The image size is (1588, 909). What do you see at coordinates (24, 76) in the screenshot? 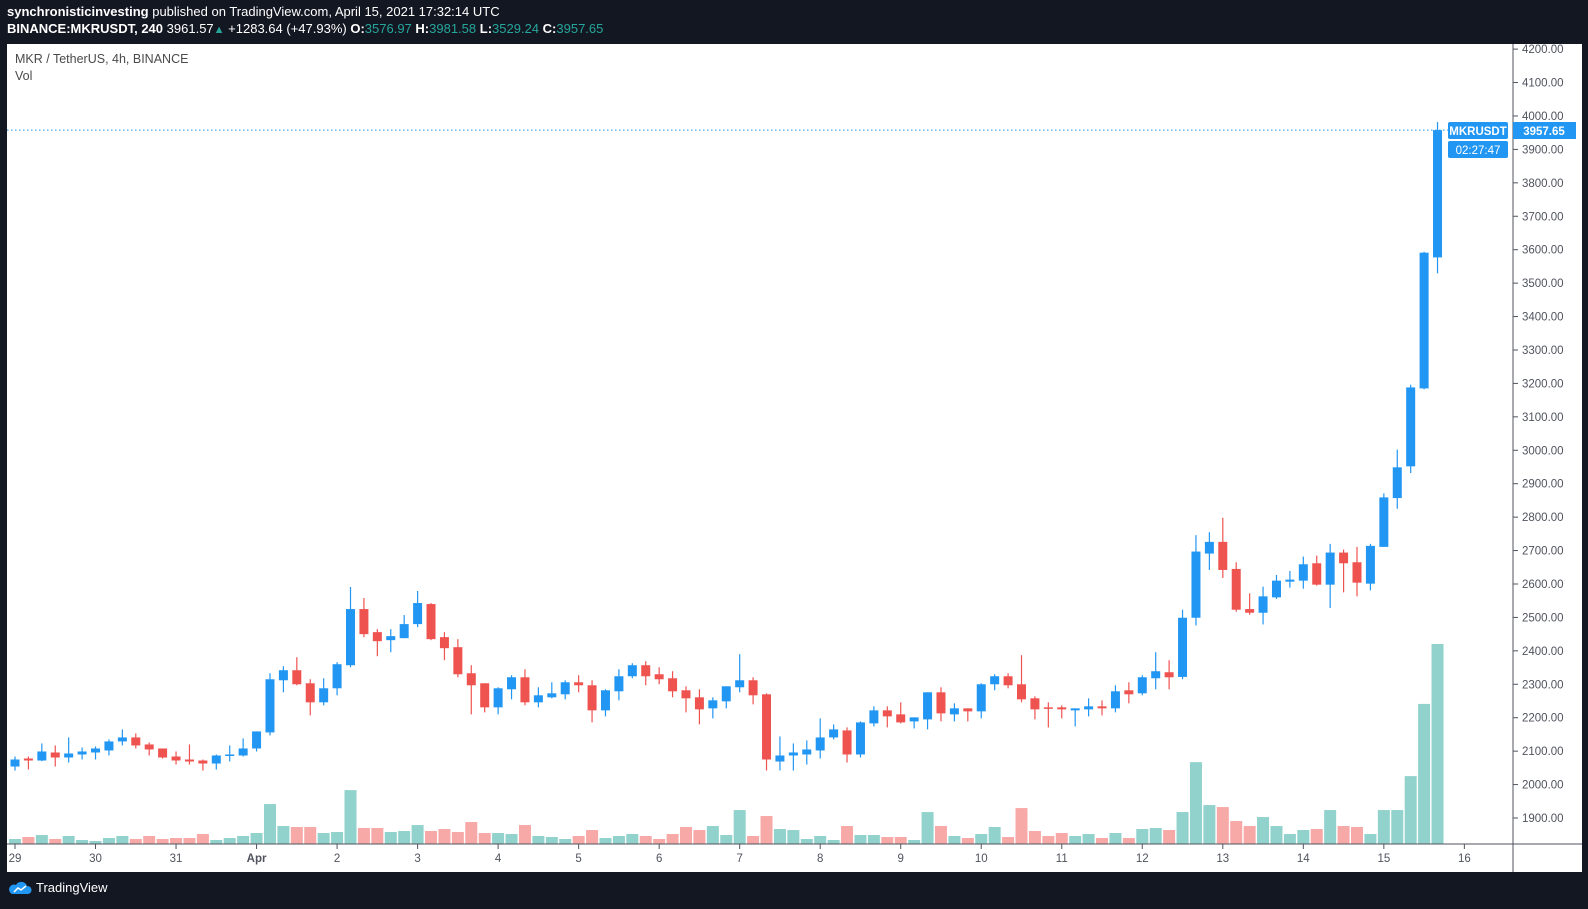
I see `volume-legend: Vol` at bounding box center [24, 76].